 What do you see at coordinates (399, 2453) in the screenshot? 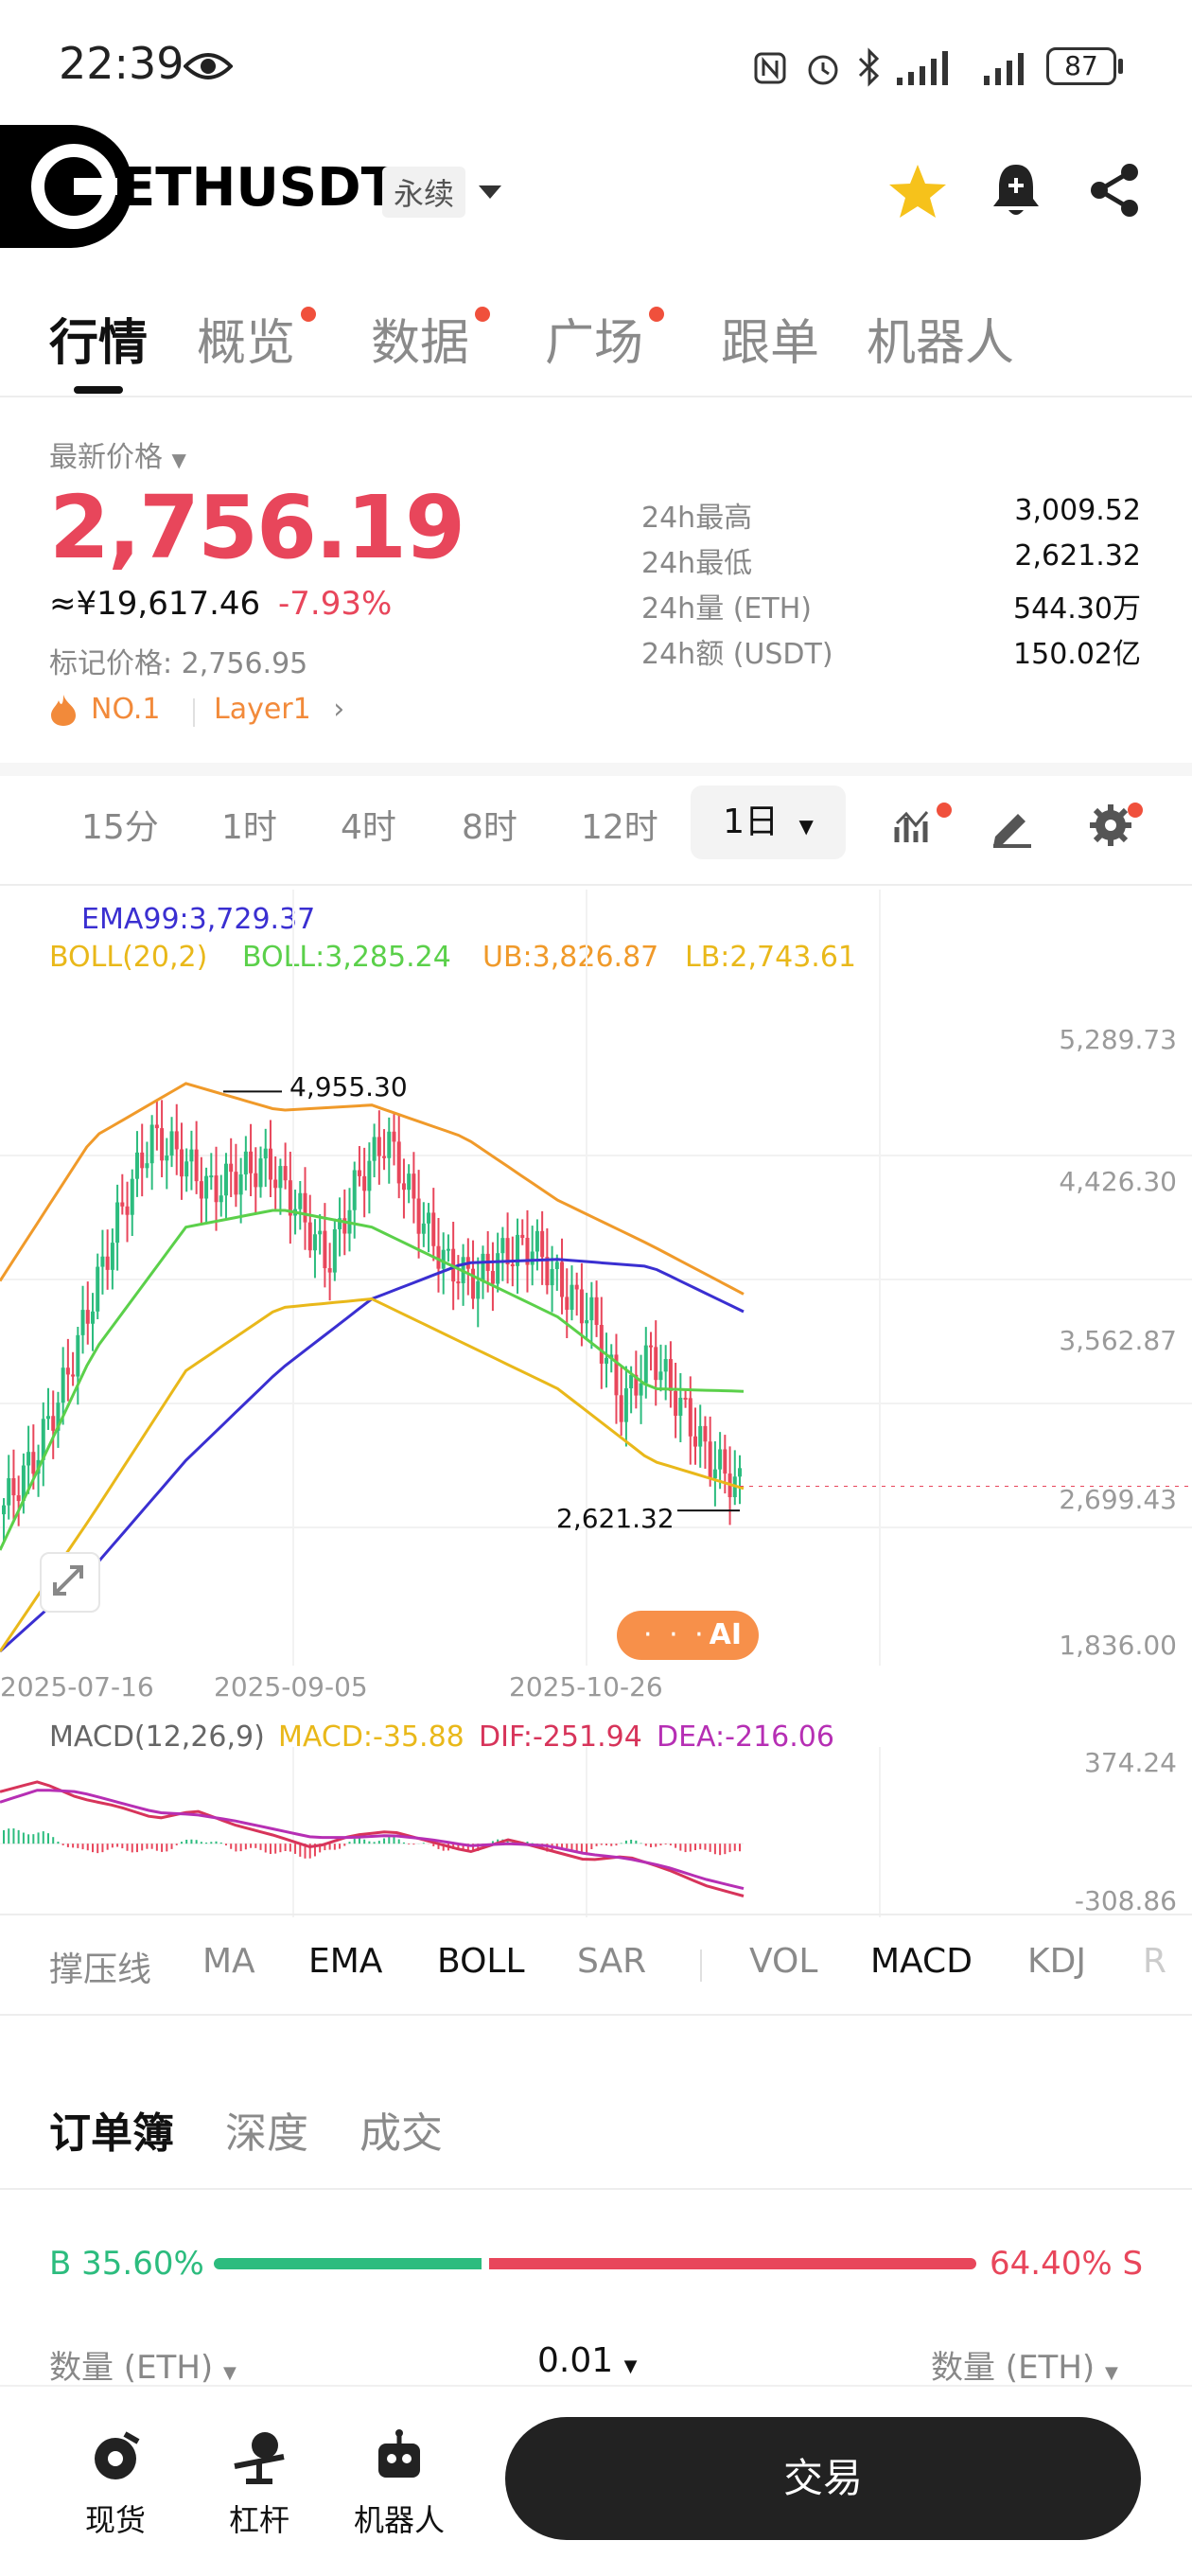
I see `robot-icon` at bounding box center [399, 2453].